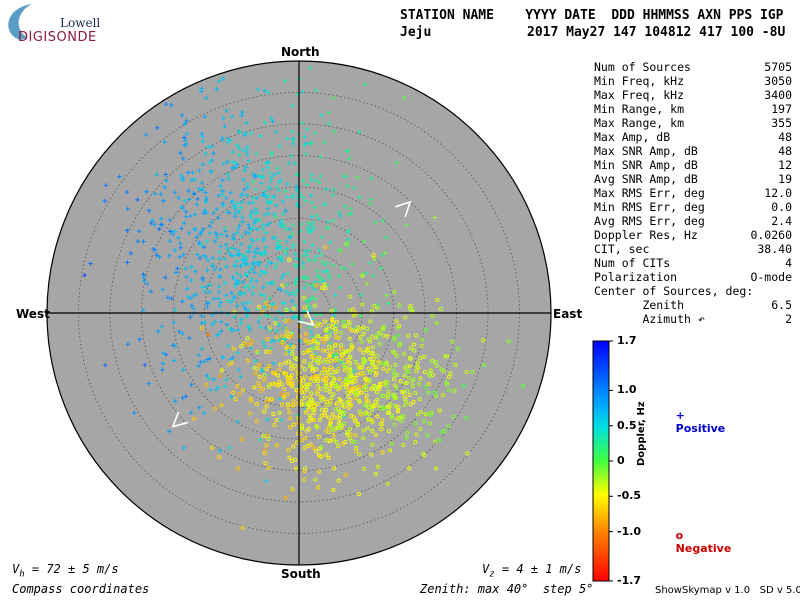 The height and width of the screenshot is (600, 800). Describe the element at coordinates (629, 580) in the screenshot. I see `colorbar-tick-label: -1.7` at that location.